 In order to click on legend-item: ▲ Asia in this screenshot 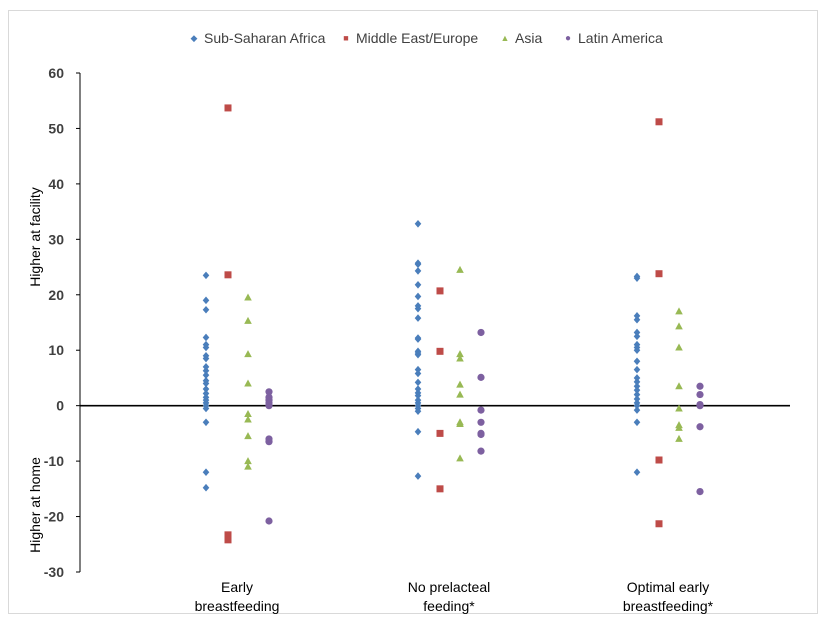, I will do `click(521, 38)`.